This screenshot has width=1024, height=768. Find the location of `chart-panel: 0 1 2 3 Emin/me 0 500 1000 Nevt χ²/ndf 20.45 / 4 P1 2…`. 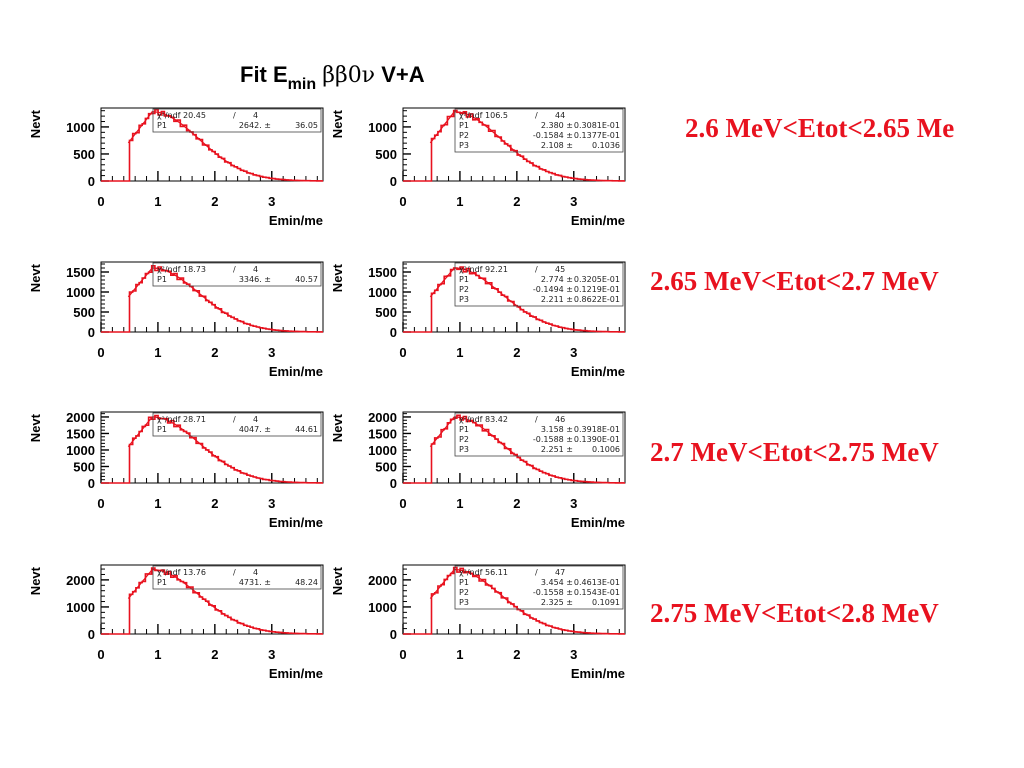

chart-panel: 0 1 2 3 Emin/me 0 500 1000 Nevt χ²/ndf 20.45 / 4 P1 2… is located at coordinates (176, 167).